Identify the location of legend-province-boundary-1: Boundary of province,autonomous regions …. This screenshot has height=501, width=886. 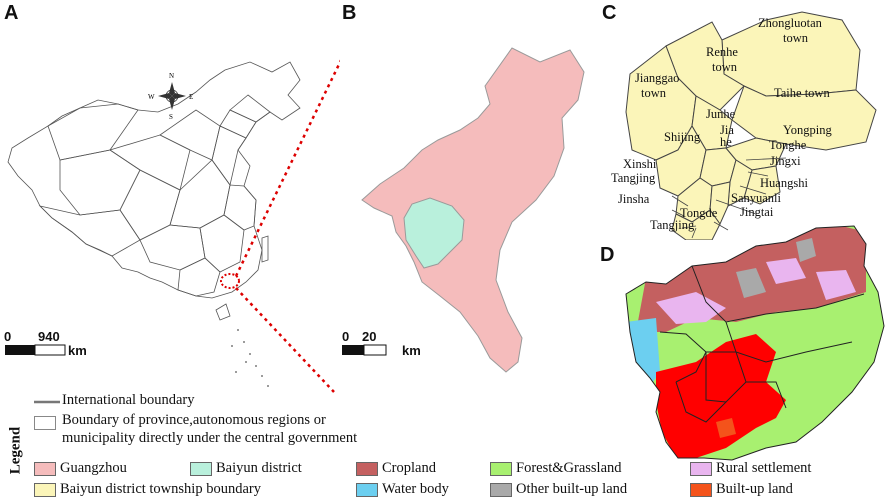
(194, 420).